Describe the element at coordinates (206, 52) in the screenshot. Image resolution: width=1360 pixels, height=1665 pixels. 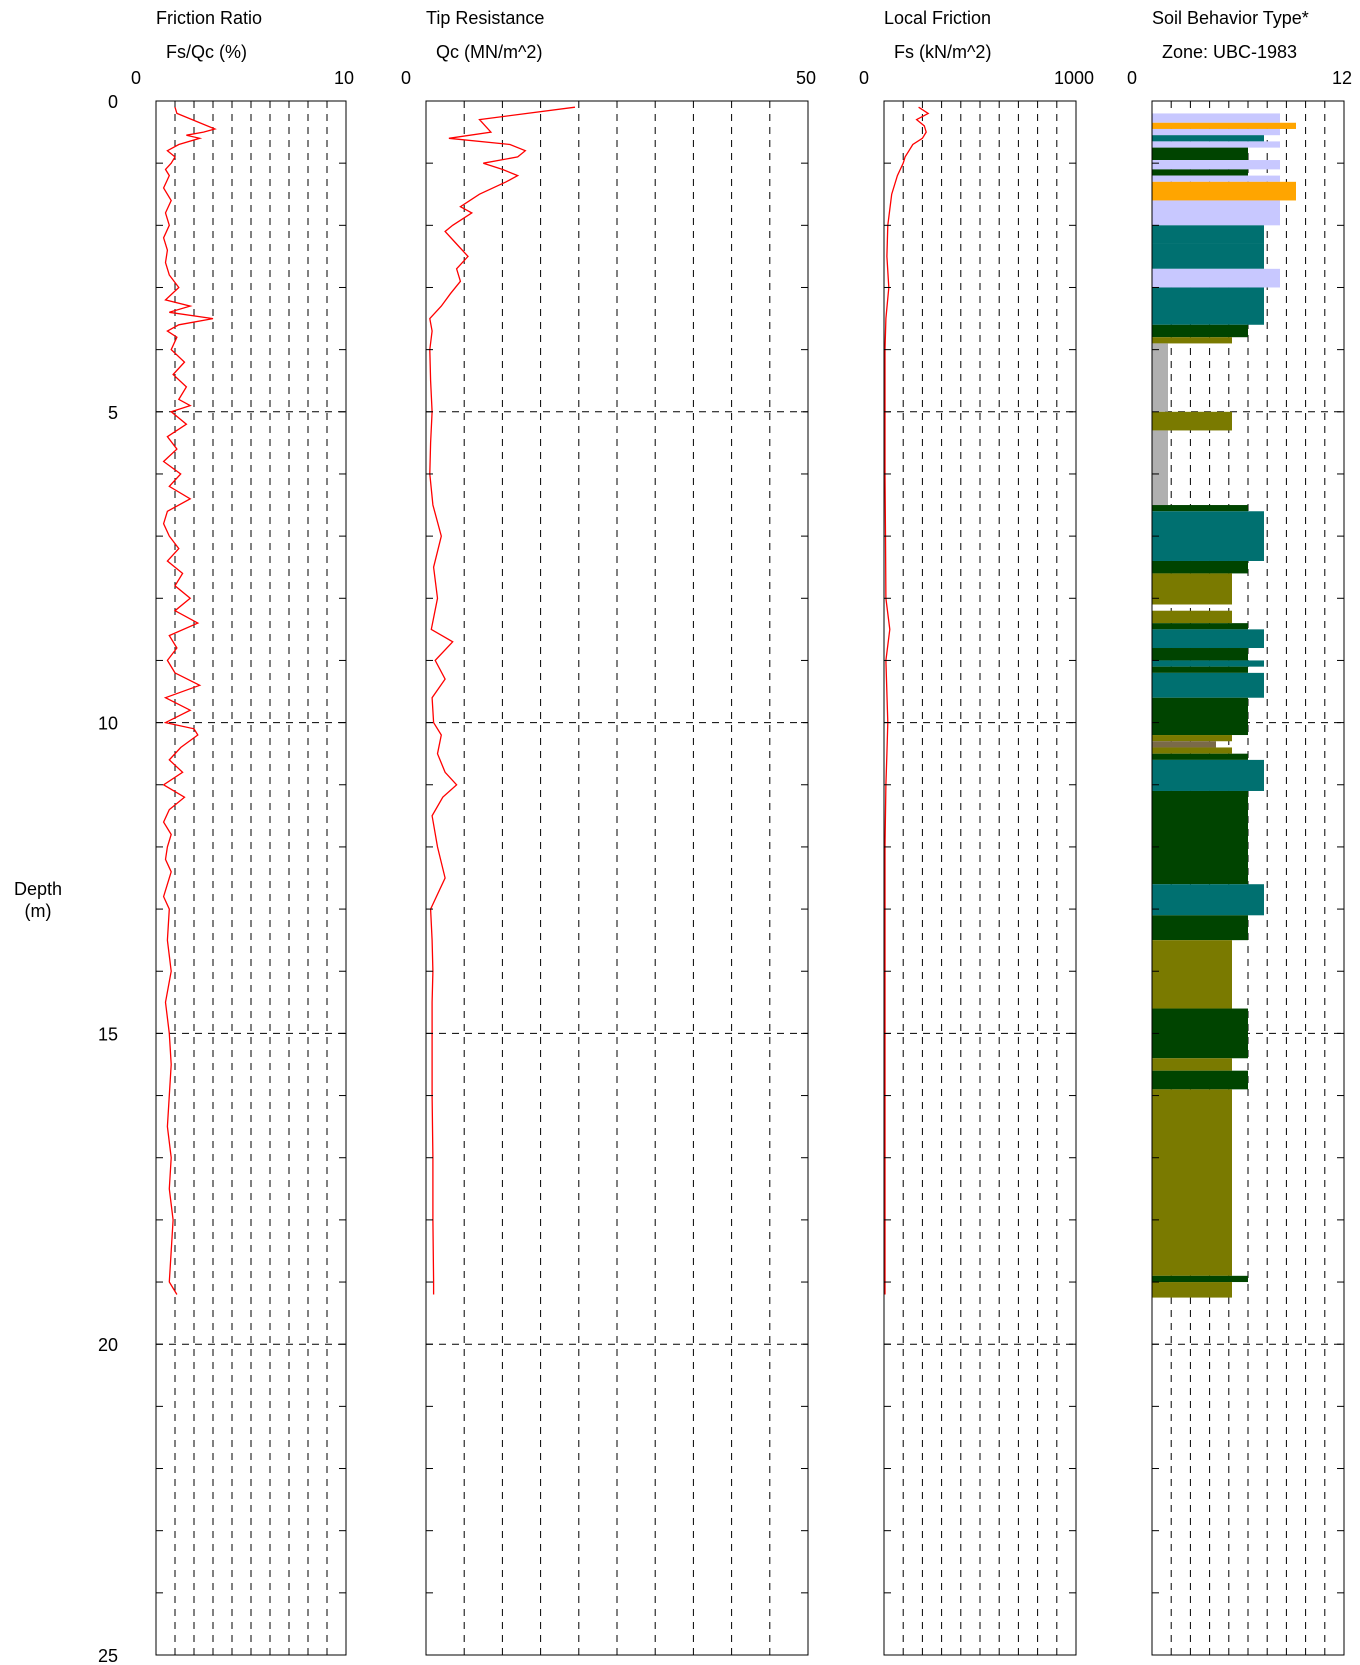
I see `friction_ratio-axis-label: Fs/Qc (%)` at that location.